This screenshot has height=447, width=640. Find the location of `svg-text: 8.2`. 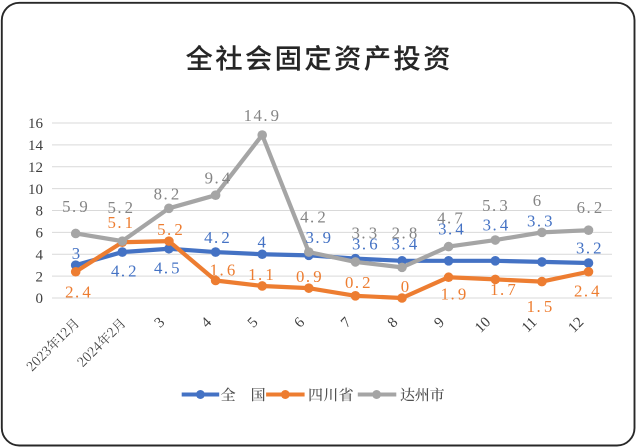

svg-text: 8.2 is located at coordinates (167, 194).